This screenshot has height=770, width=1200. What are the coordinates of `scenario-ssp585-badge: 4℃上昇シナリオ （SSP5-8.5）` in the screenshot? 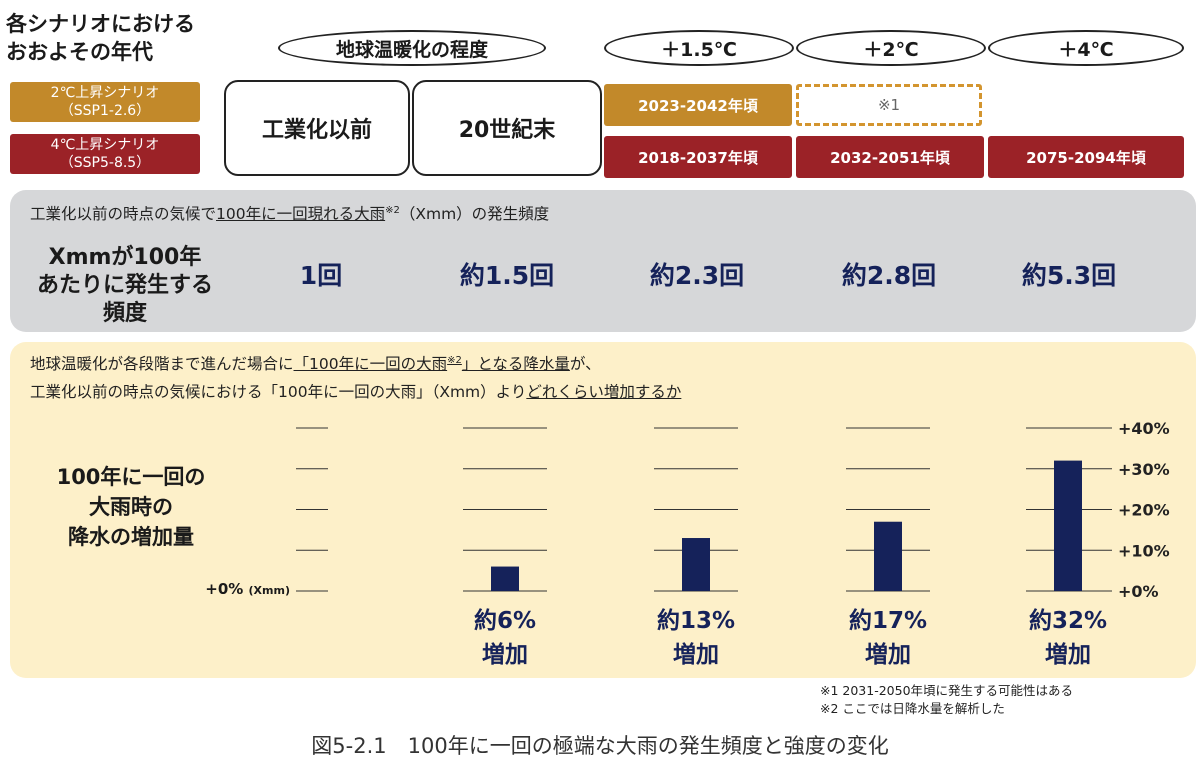 It's located at (105, 154).